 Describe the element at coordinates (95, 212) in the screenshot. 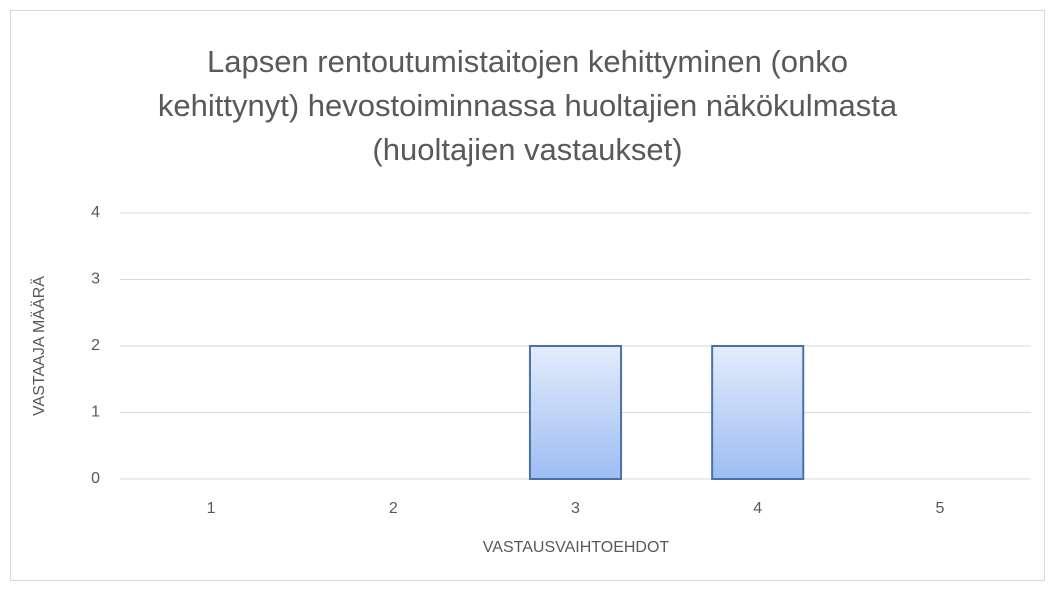

I see `y-tick-label: 4` at that location.